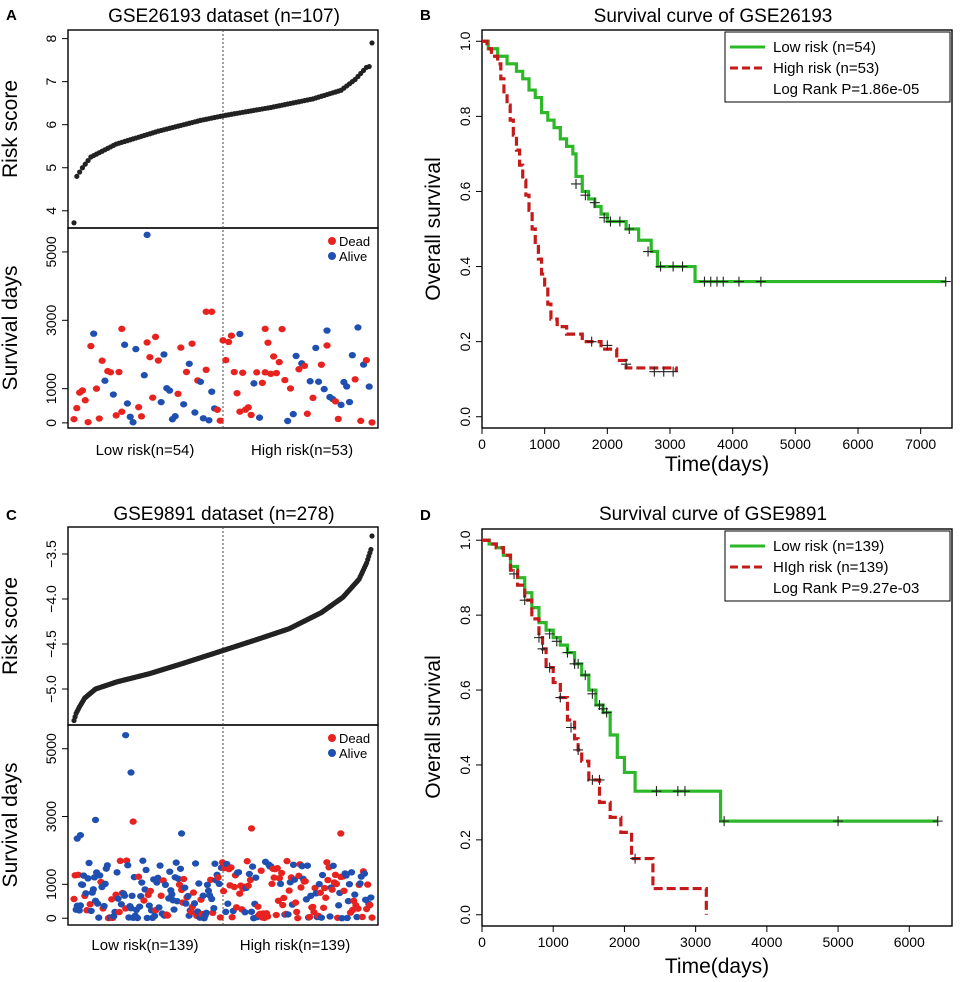  What do you see at coordinates (349, 249) in the screenshot?
I see `panel-a-legend: Dead Alive` at bounding box center [349, 249].